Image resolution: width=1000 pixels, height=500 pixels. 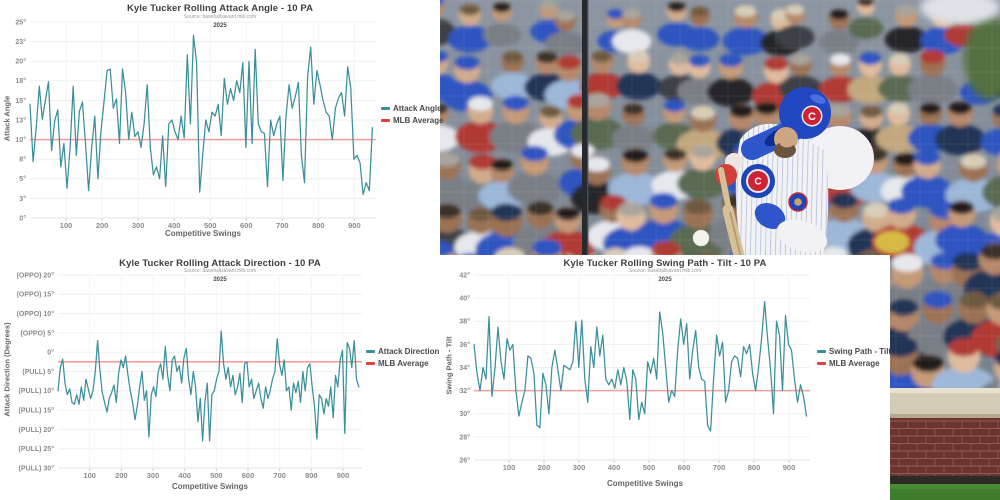 I want to click on baseball, so click(x=701, y=238).